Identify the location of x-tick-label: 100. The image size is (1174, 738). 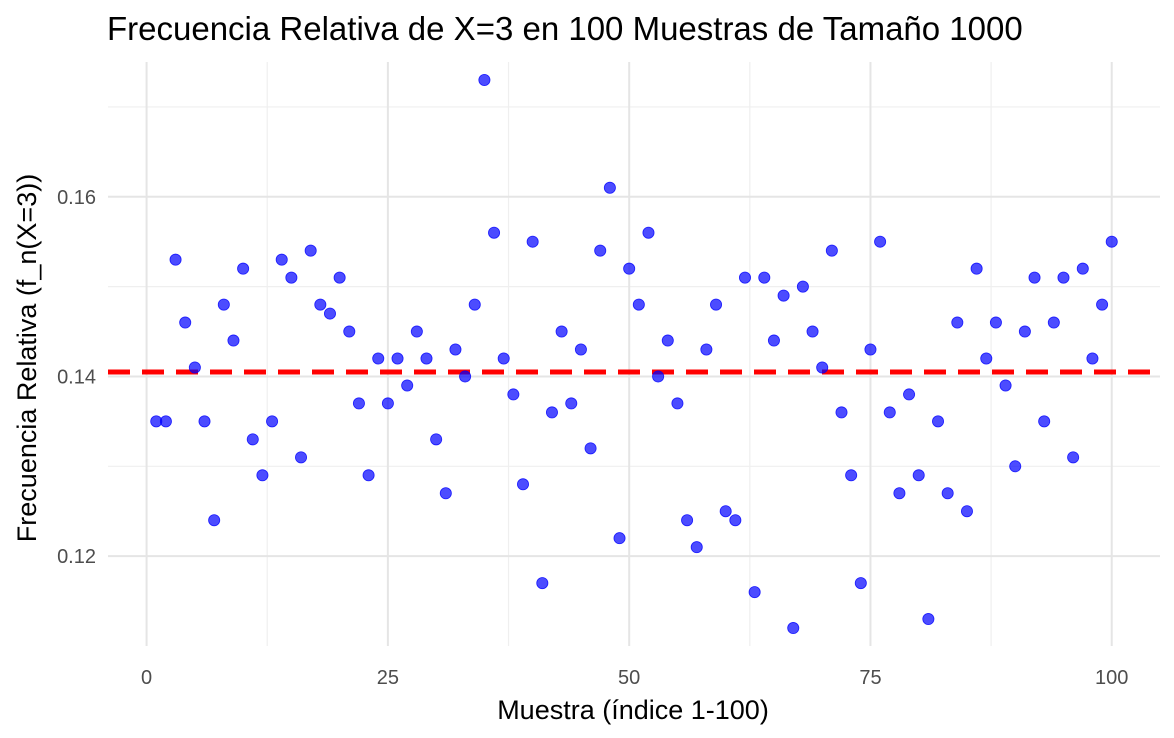
(1111, 678).